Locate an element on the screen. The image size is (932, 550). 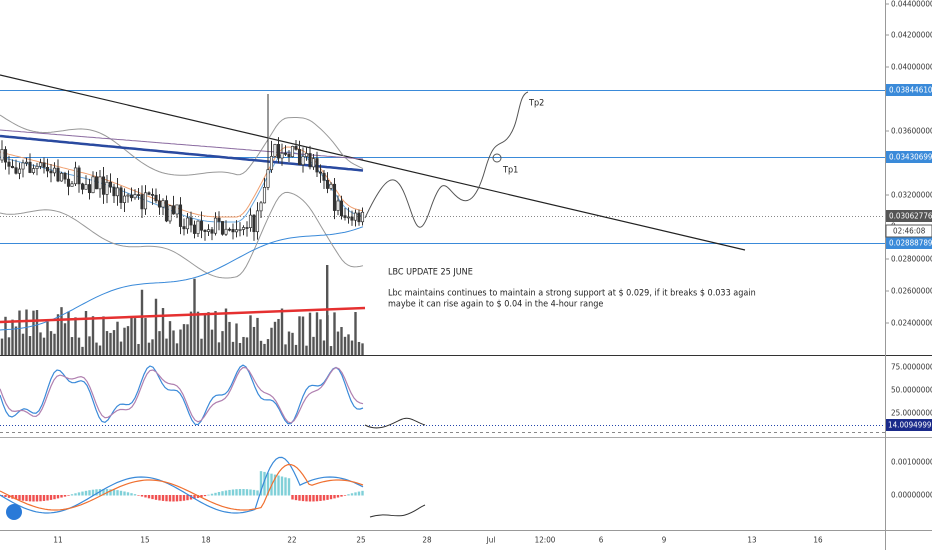
price-axis-label: 0.02600000 is located at coordinates (911, 291).